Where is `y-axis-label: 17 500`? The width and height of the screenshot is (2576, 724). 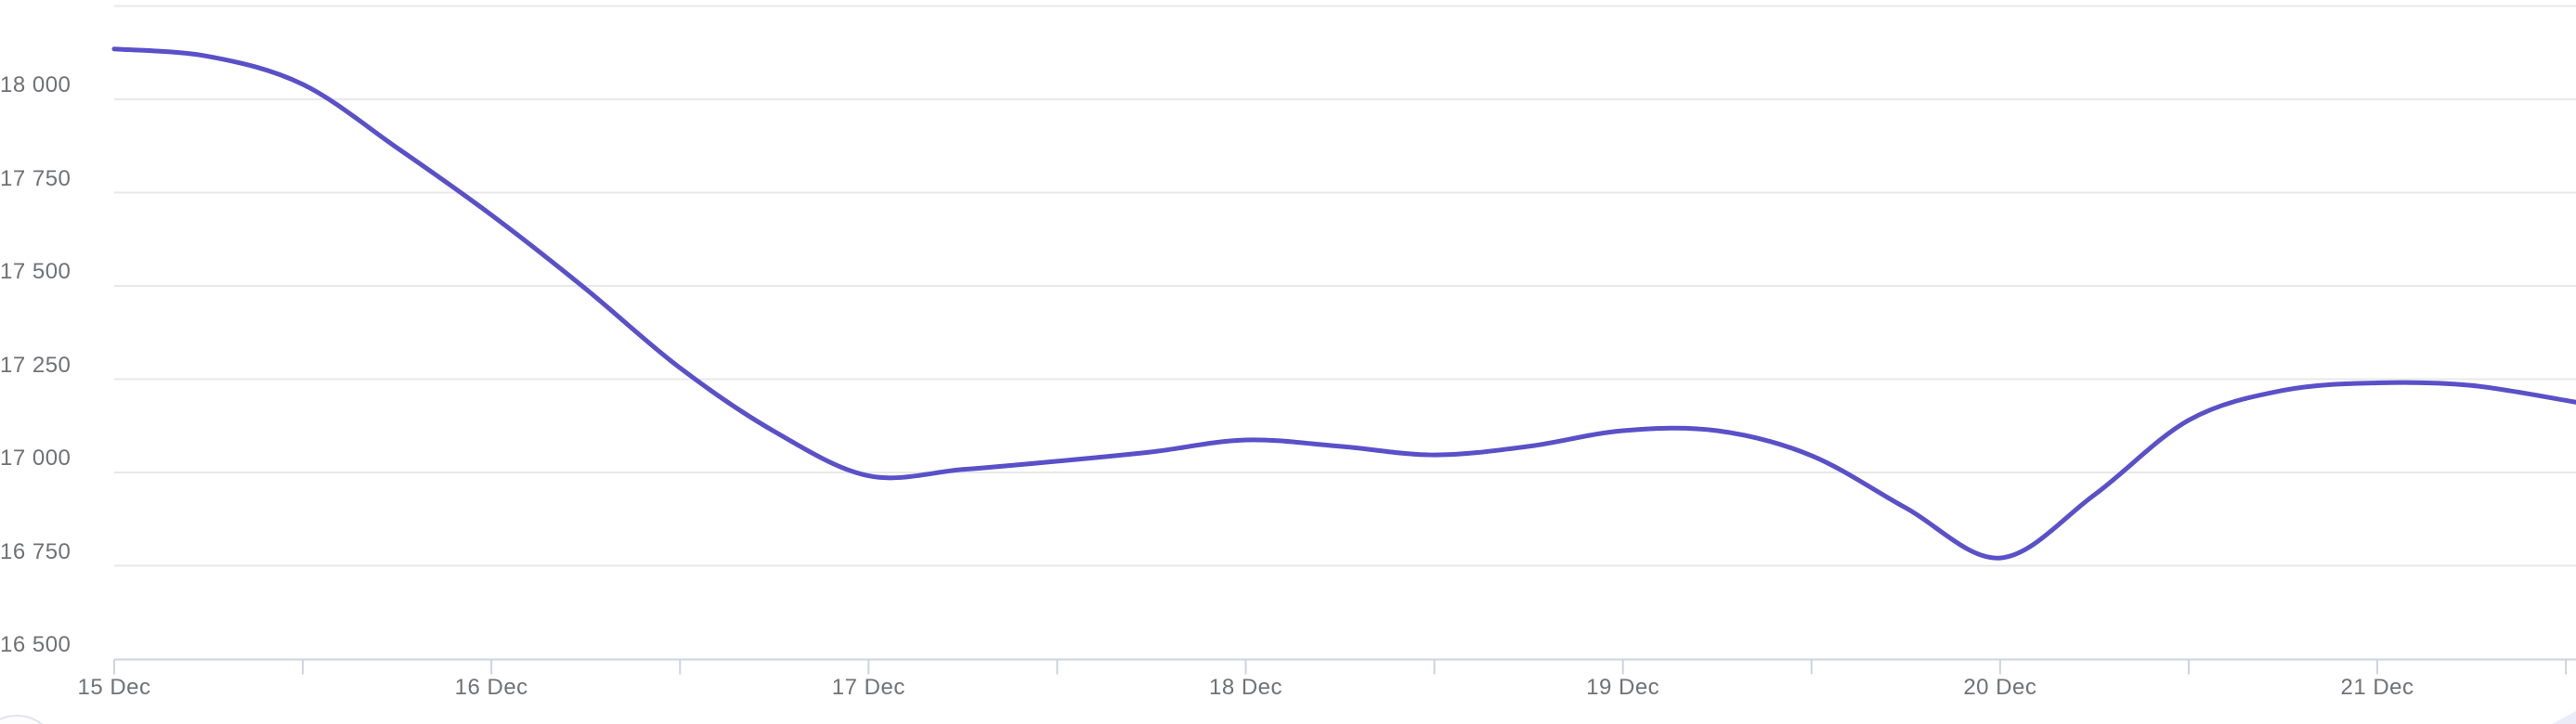
y-axis-label: 17 500 is located at coordinates (36, 271).